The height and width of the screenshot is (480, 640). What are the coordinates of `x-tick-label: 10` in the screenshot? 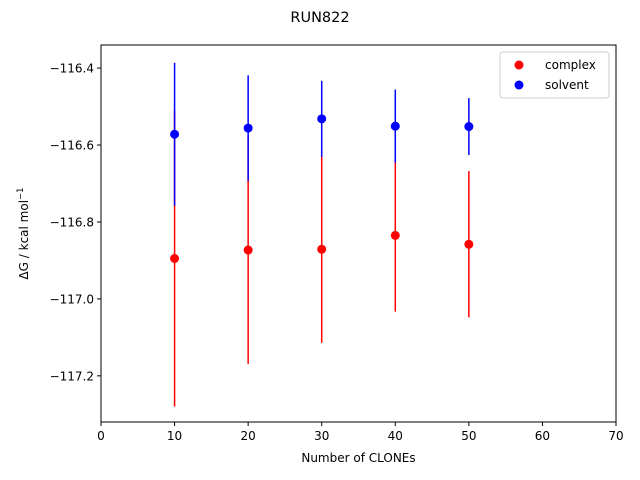 It's located at (174, 436).